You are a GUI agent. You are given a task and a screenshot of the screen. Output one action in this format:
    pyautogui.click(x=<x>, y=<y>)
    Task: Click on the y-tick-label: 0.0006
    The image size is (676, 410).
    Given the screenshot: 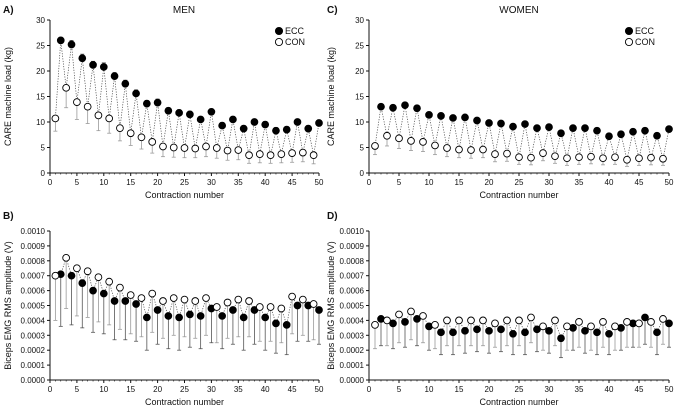 What is the action you would take?
    pyautogui.click(x=33, y=291)
    